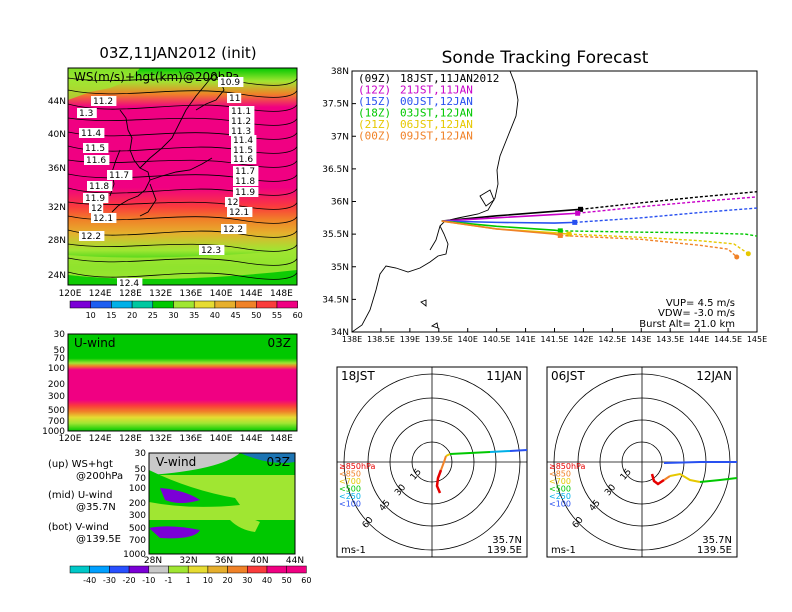 The width and height of the screenshot is (792, 612). Describe the element at coordinates (410, 339) in the screenshot. I see `lon-tick-label: 139E` at that location.